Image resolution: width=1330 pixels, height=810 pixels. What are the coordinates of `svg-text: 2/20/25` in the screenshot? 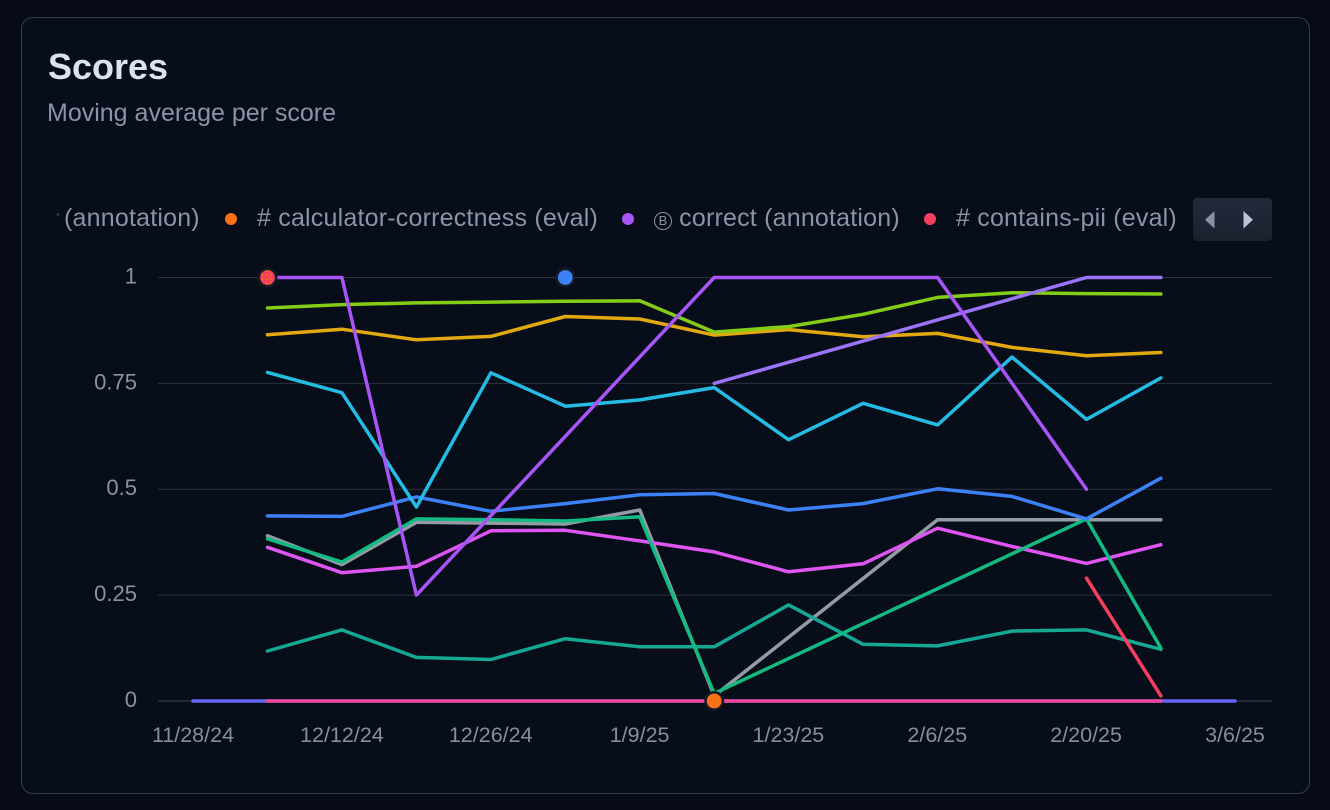 It's located at (1086, 735).